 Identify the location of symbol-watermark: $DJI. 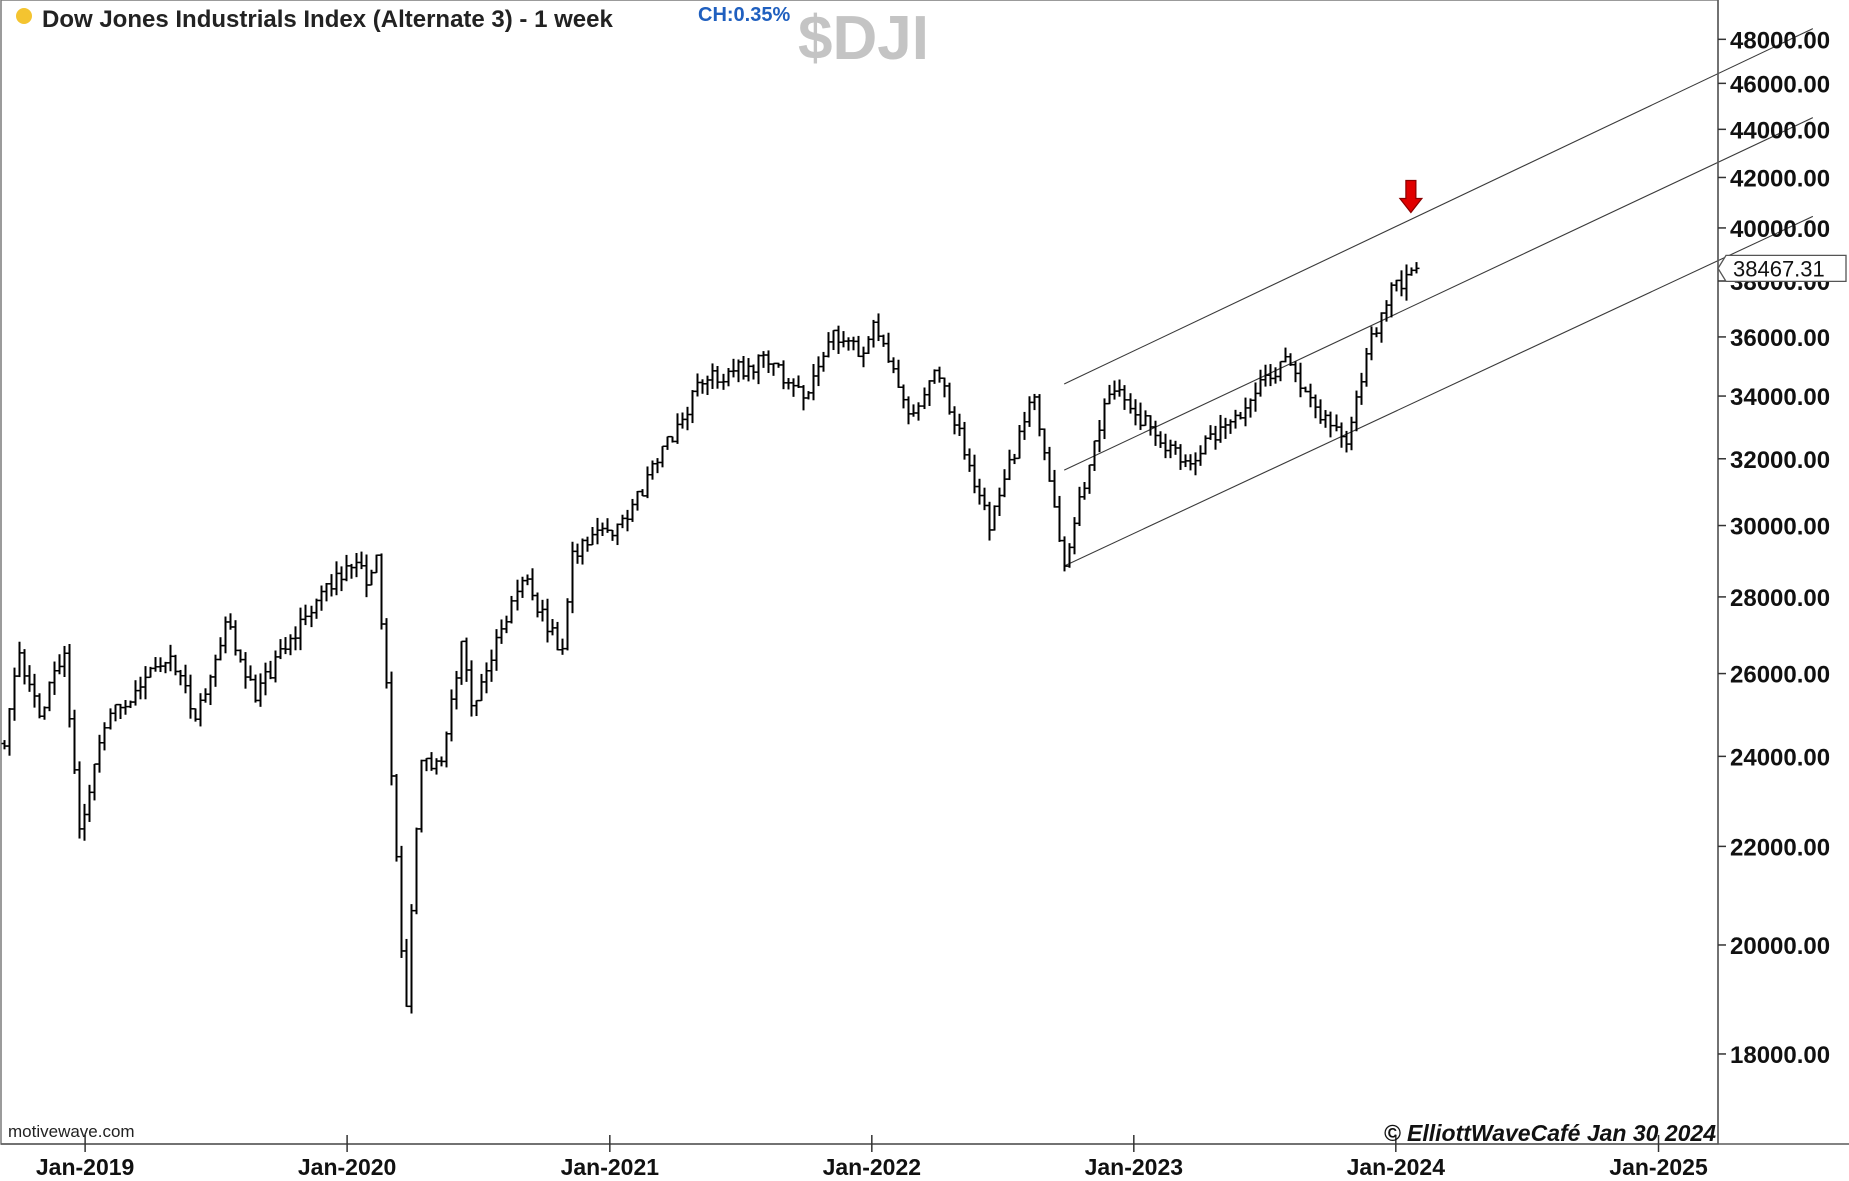
(863, 38).